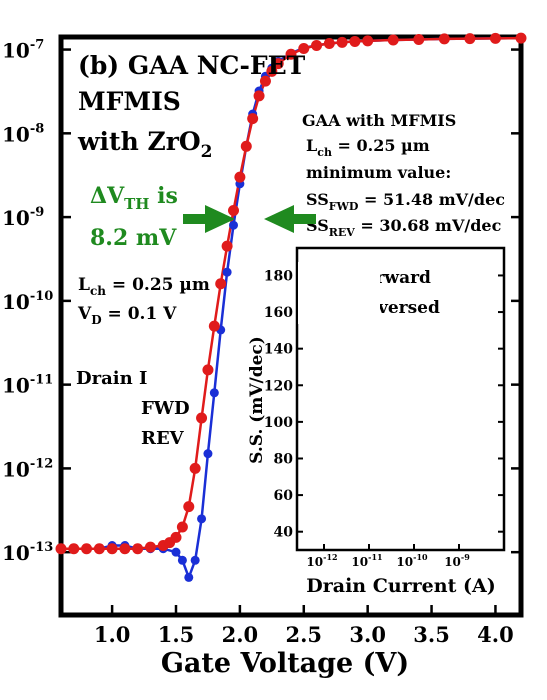 This screenshot has height=700, width=547. I want to click on inset-legend-cover, so click(339, 293).